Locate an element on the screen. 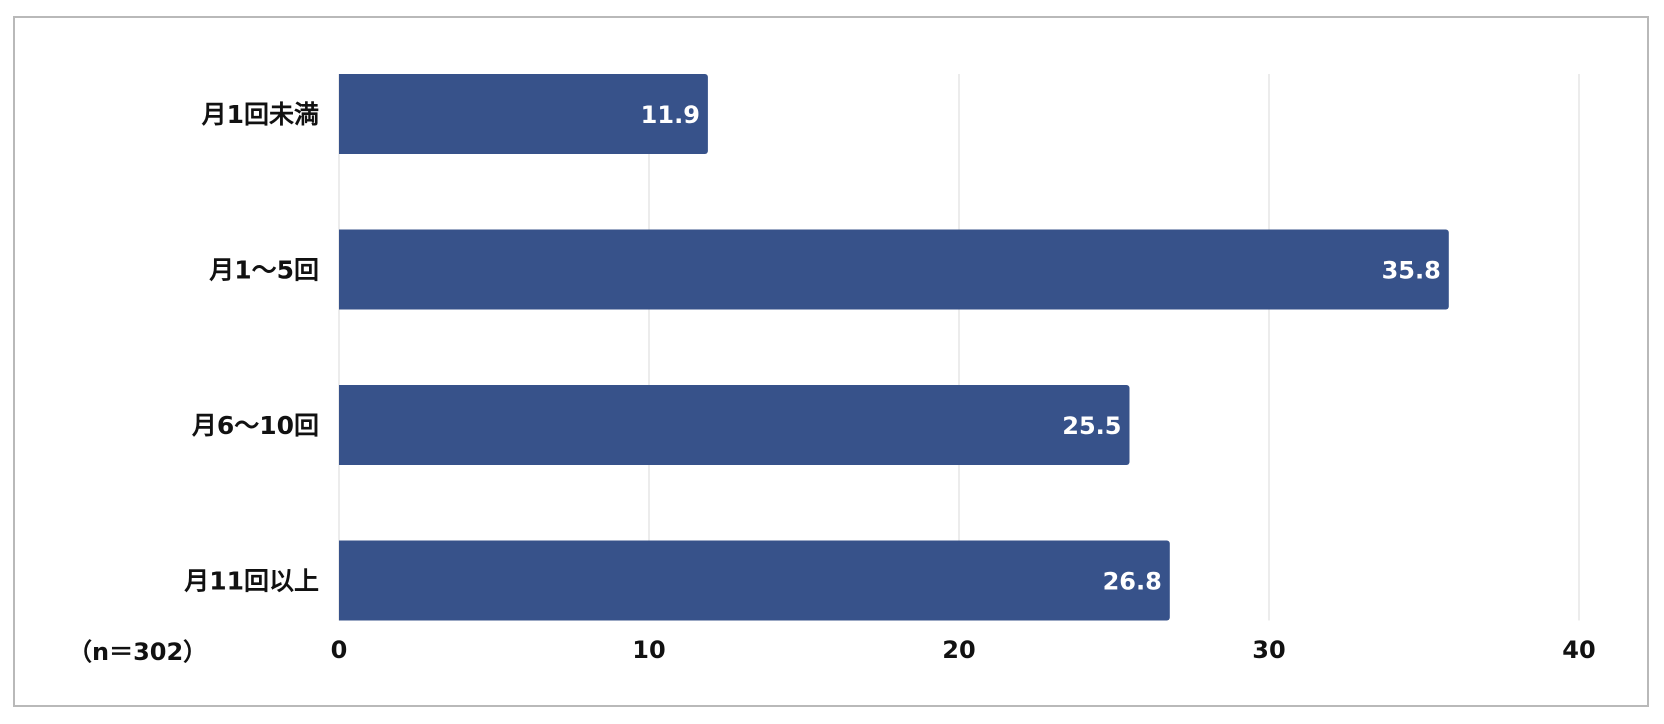  bar-4-edge is located at coordinates (342, 580).